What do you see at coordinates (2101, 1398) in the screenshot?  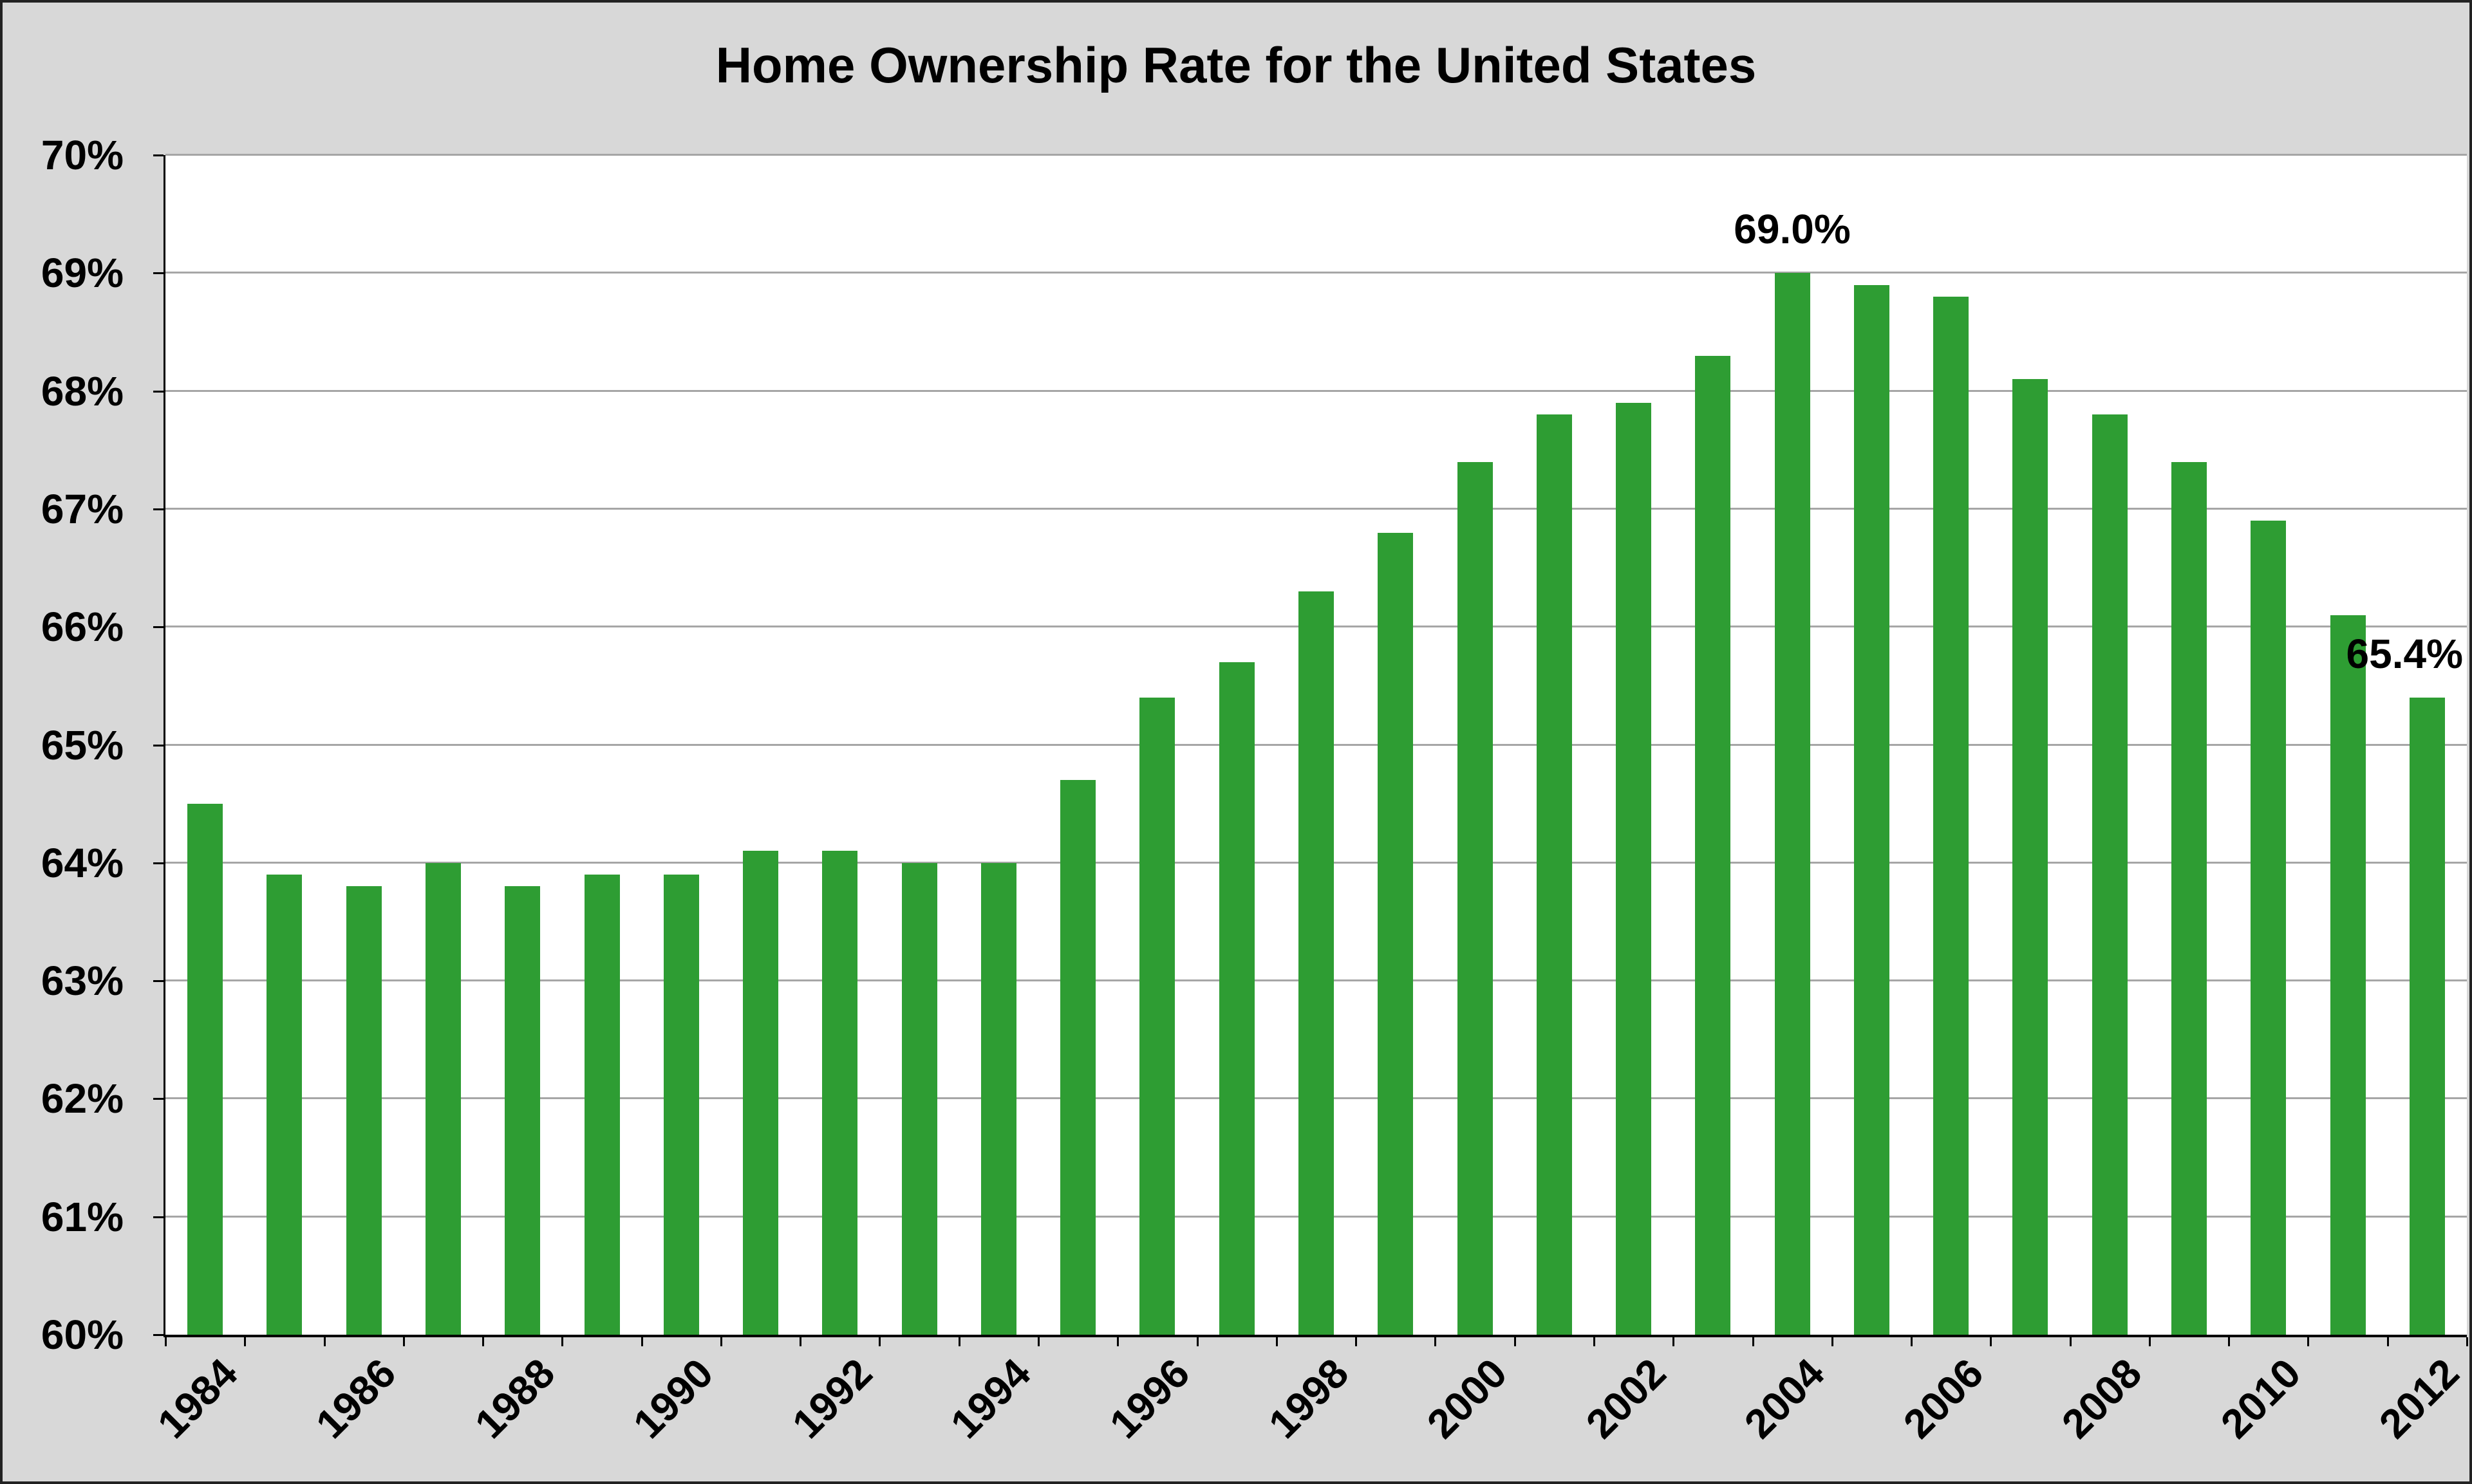 I see `x-tick-label: 2008` at bounding box center [2101, 1398].